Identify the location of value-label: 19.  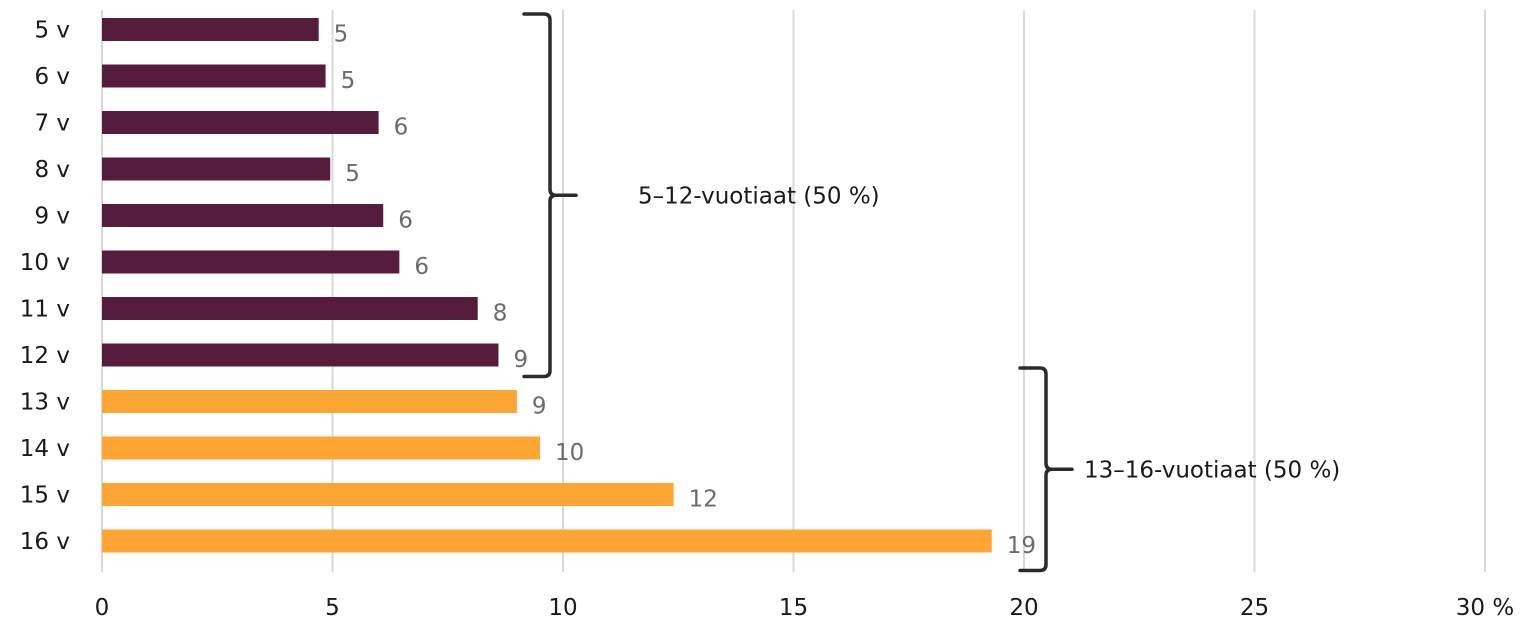
(1021, 546).